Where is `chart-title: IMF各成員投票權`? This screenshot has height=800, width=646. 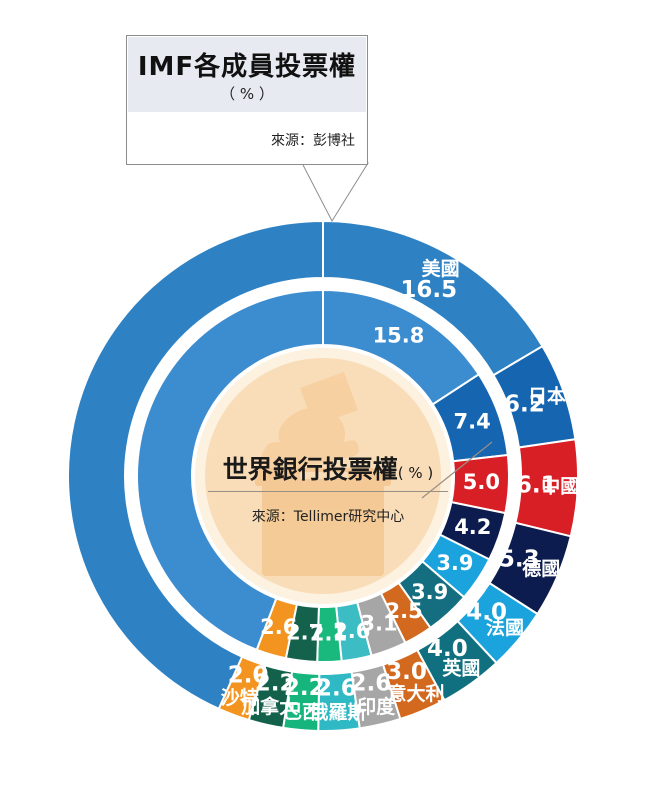
chart-title: IMF各成員投票權 is located at coordinates (247, 67).